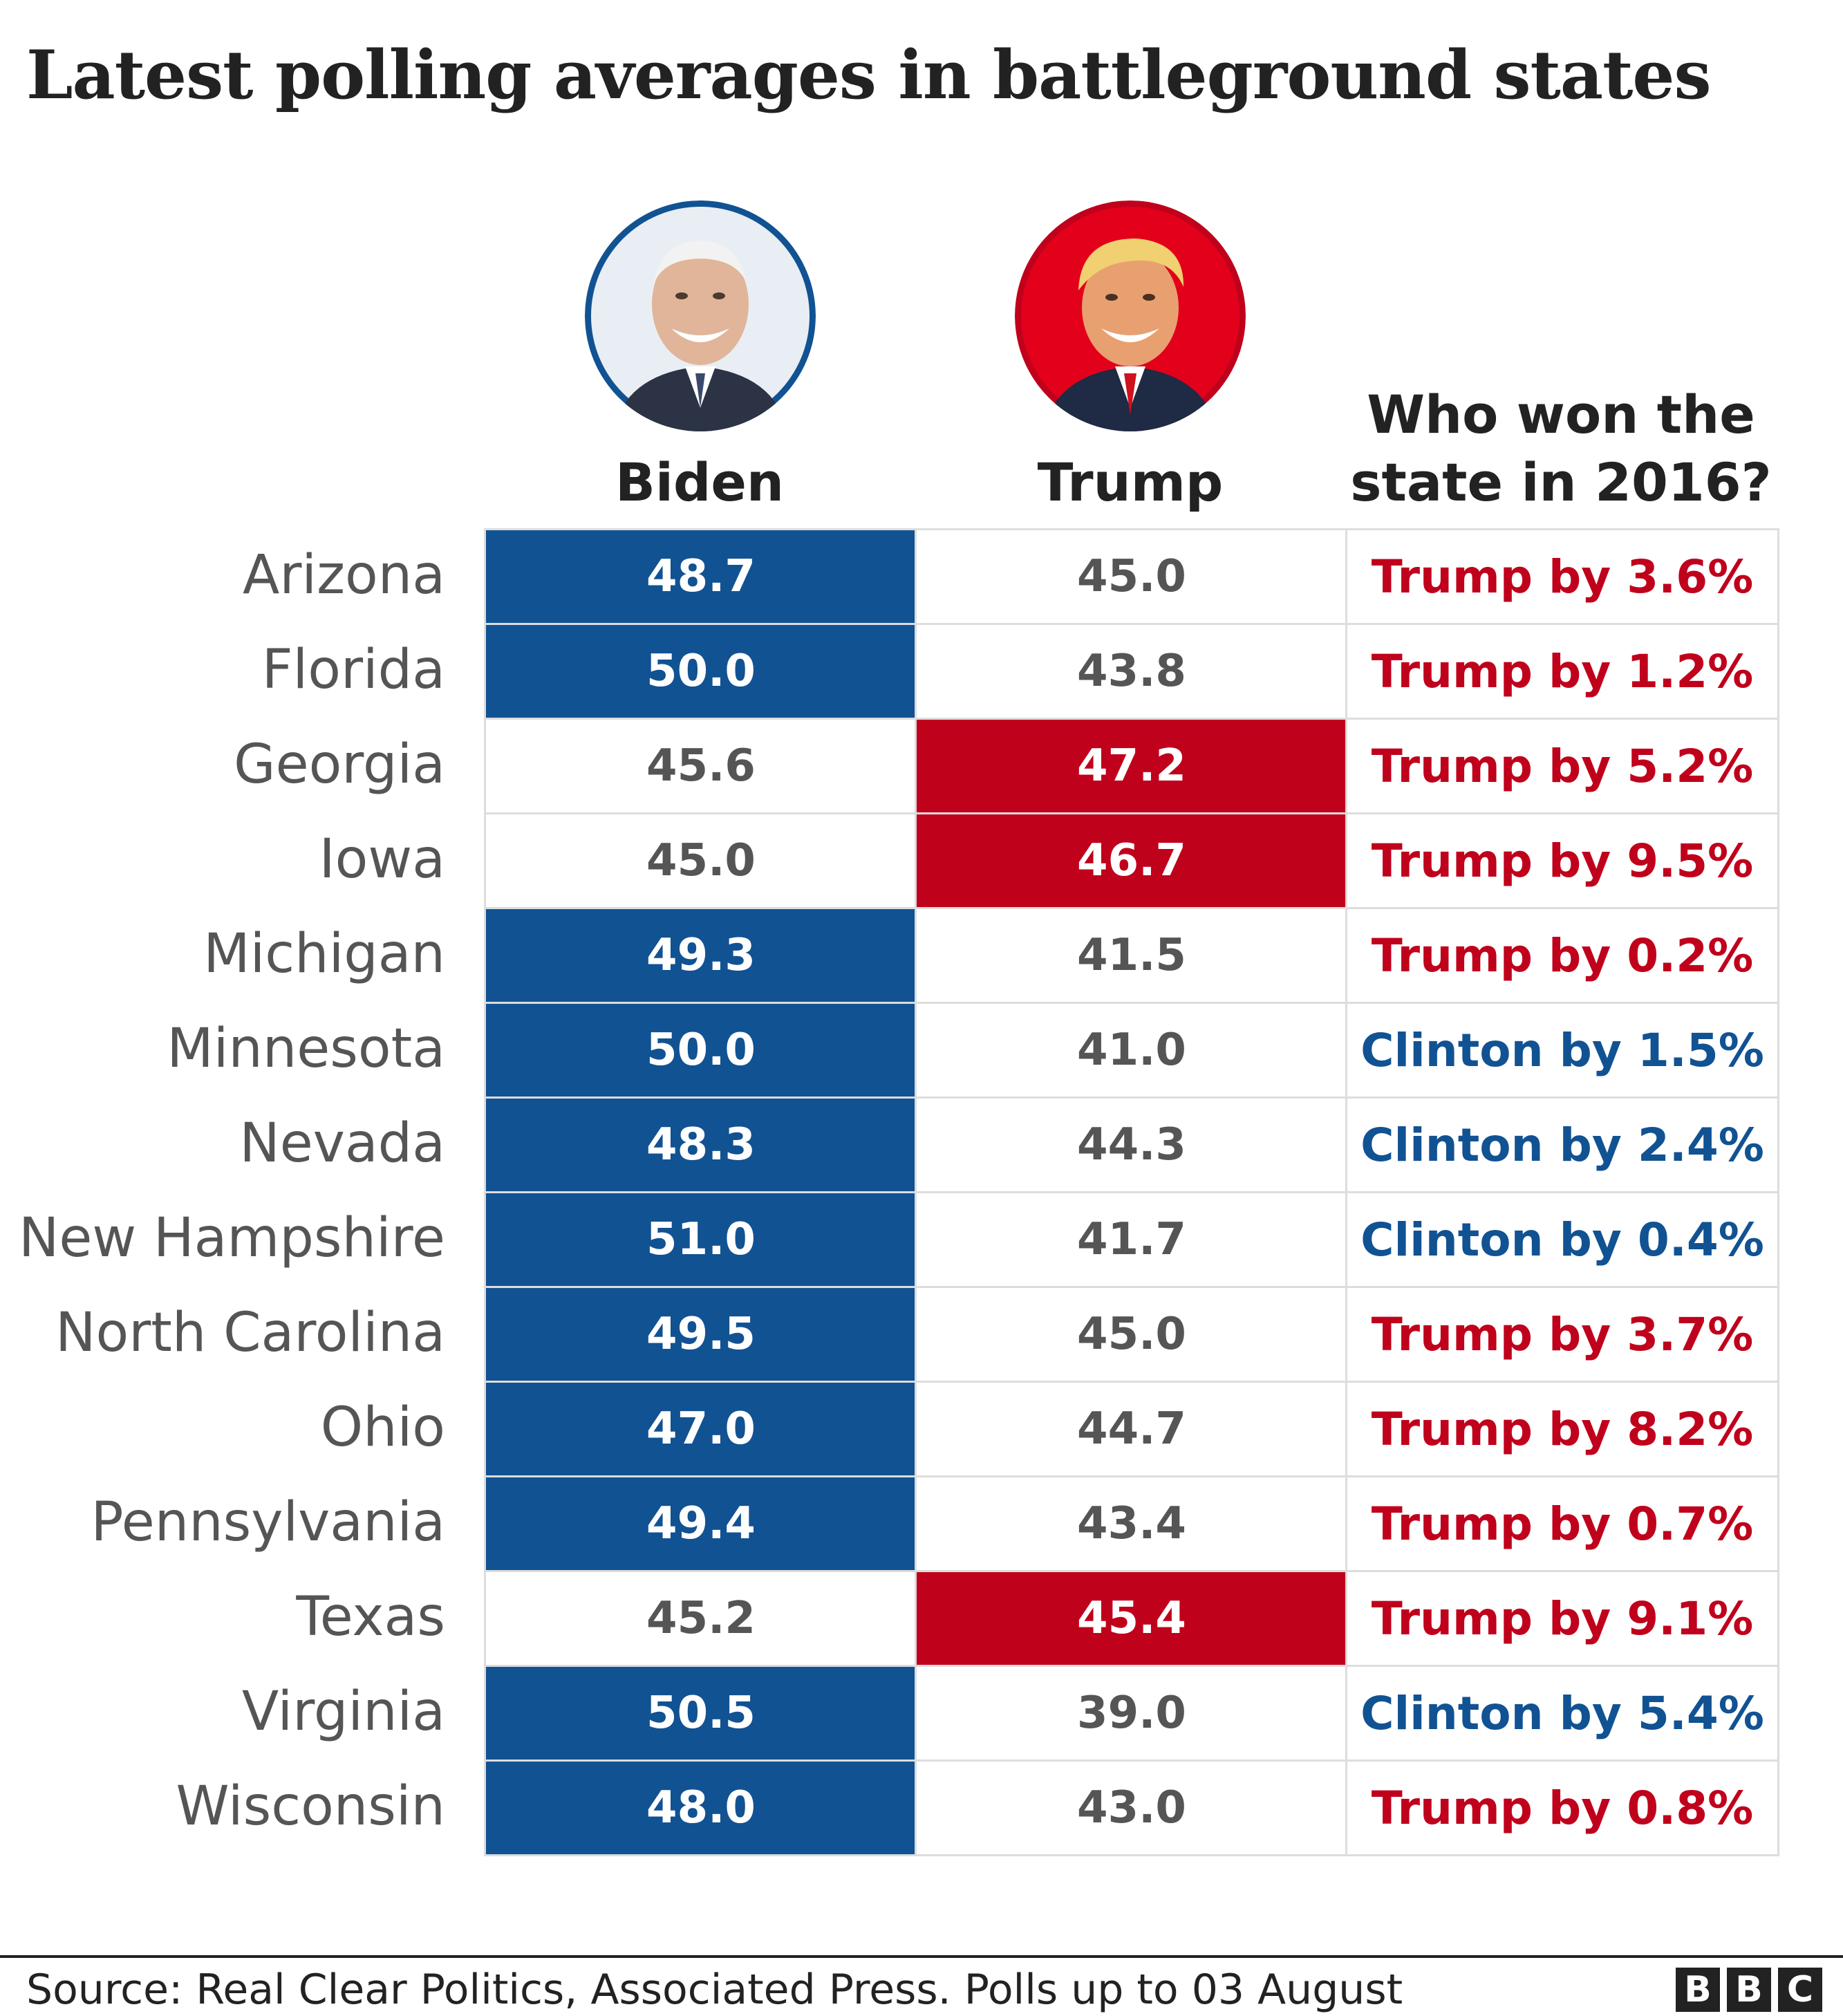  I want to click on biden-value-cell: 45.6, so click(701, 766).